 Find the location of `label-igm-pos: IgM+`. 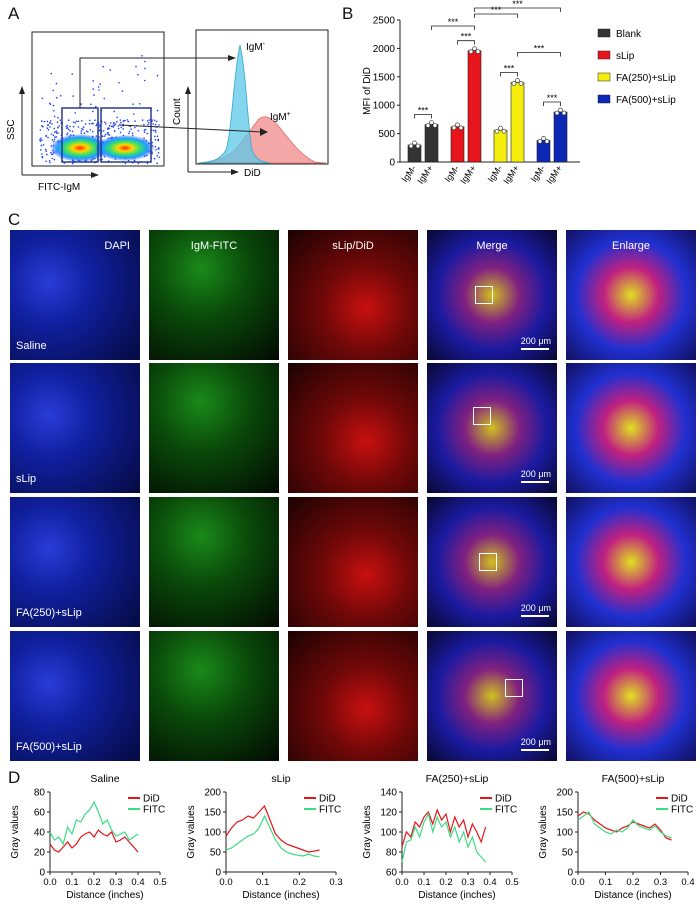

label-igm-pos: IgM+ is located at coordinates (280, 117).